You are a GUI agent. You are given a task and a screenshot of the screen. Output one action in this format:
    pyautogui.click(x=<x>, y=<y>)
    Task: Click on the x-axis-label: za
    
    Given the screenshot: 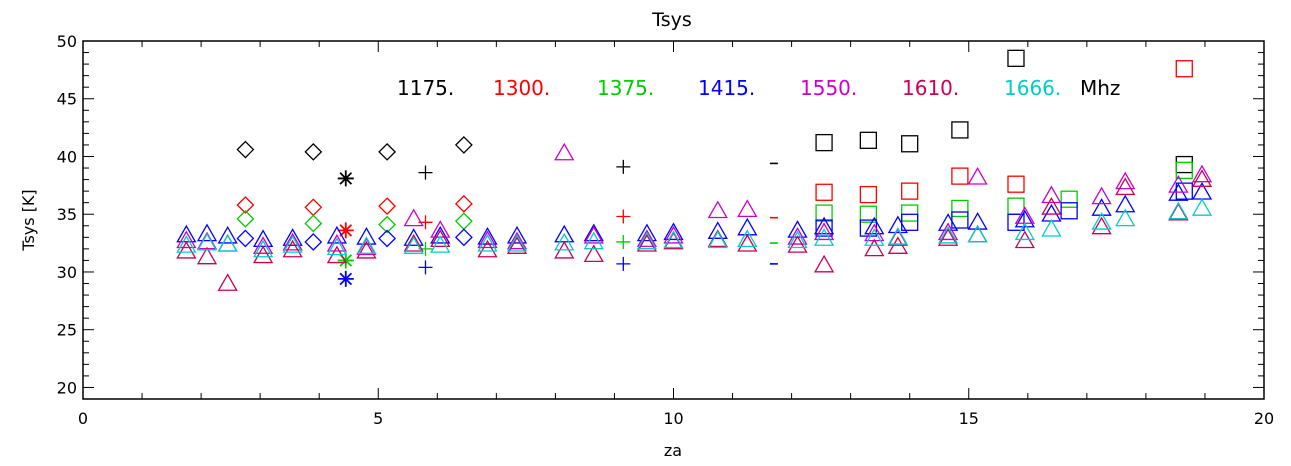 What is the action you would take?
    pyautogui.click(x=673, y=450)
    